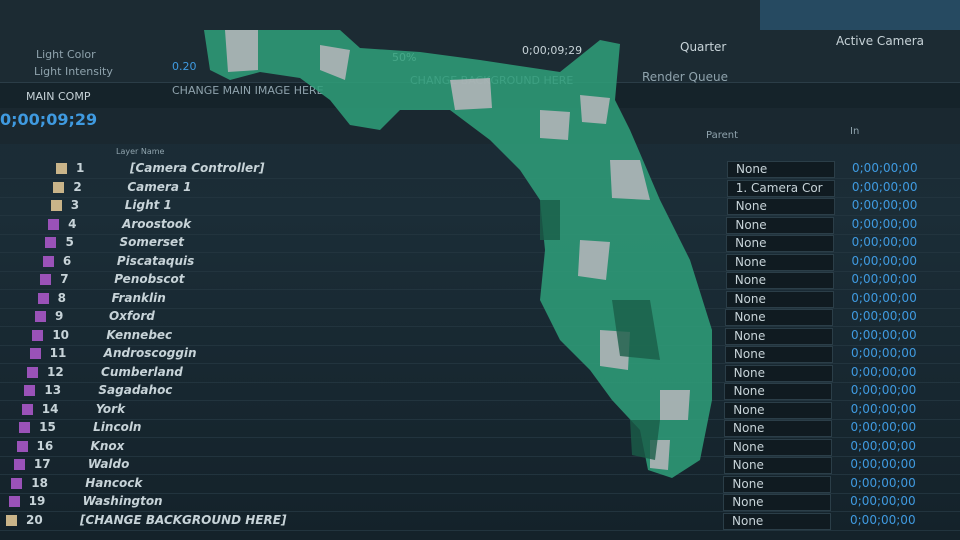  Describe the element at coordinates (138, 297) in the screenshot. I see `layer-name: Franklin` at that location.